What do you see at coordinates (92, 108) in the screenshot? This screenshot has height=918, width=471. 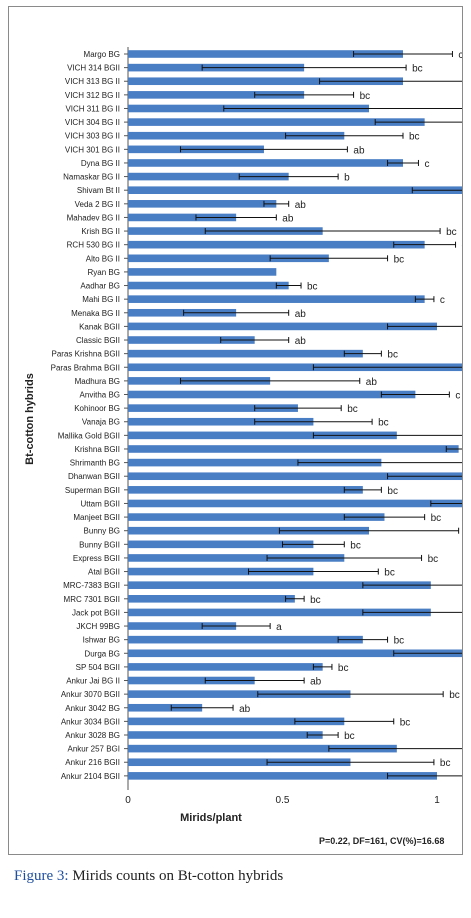 I see `category-label: VICH 311 BG II` at bounding box center [92, 108].